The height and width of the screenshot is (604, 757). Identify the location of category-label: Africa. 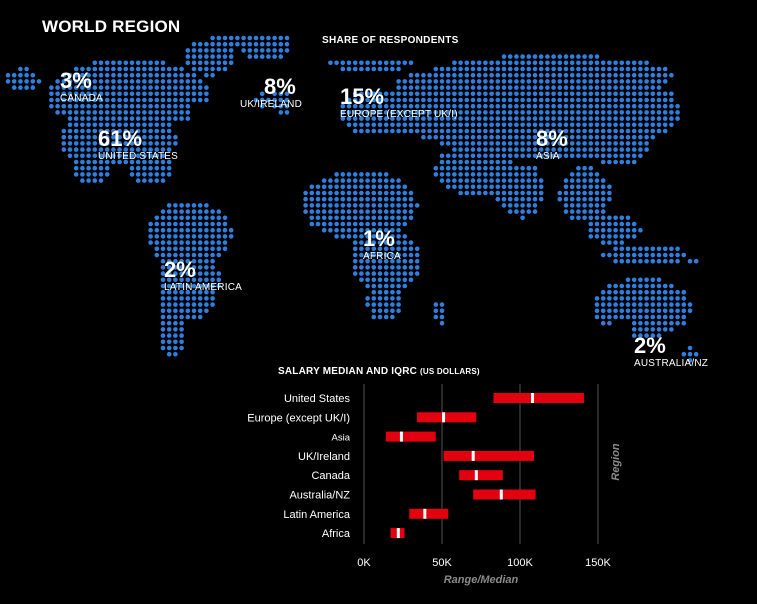
(336, 534).